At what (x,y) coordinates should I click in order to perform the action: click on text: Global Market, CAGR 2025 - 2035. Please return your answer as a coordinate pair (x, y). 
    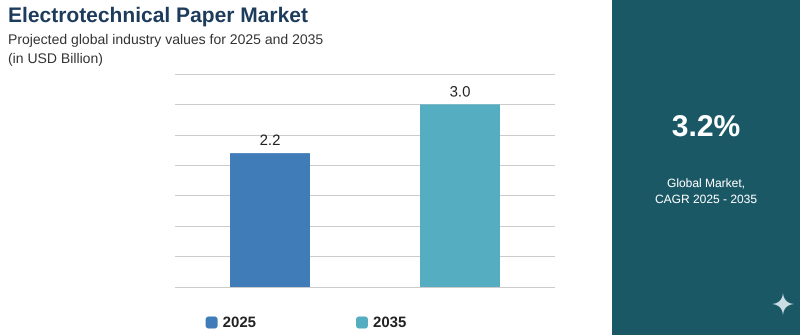
    Looking at the image, I should click on (706, 191).